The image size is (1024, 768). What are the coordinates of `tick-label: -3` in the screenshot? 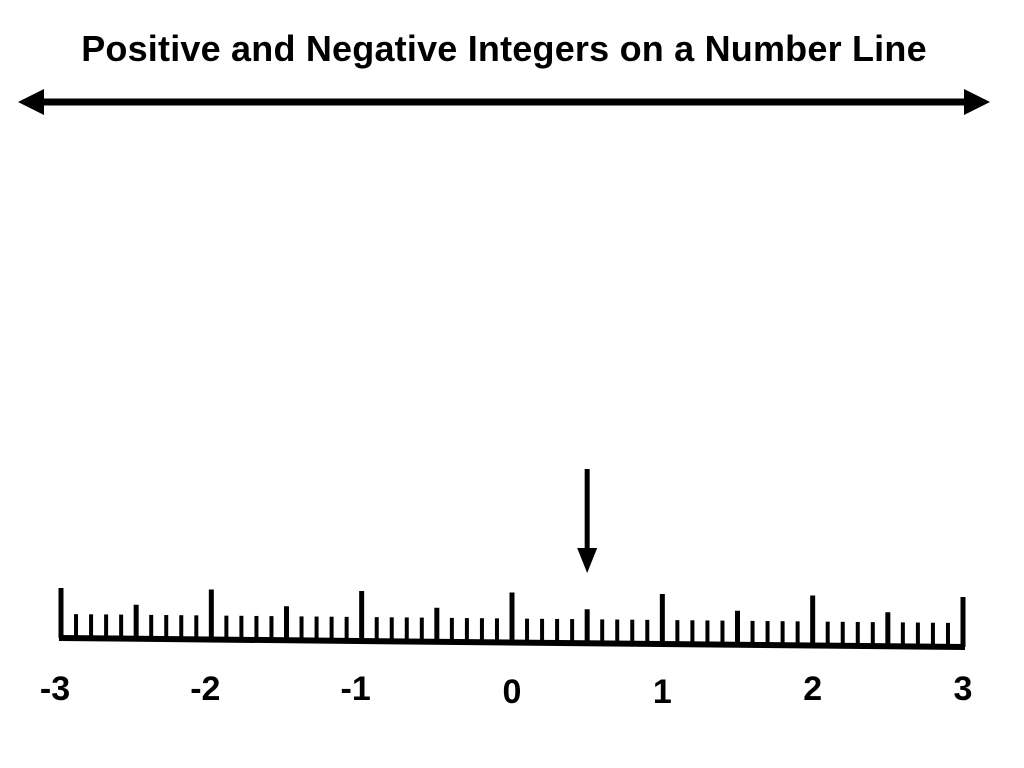 It's located at (55, 689).